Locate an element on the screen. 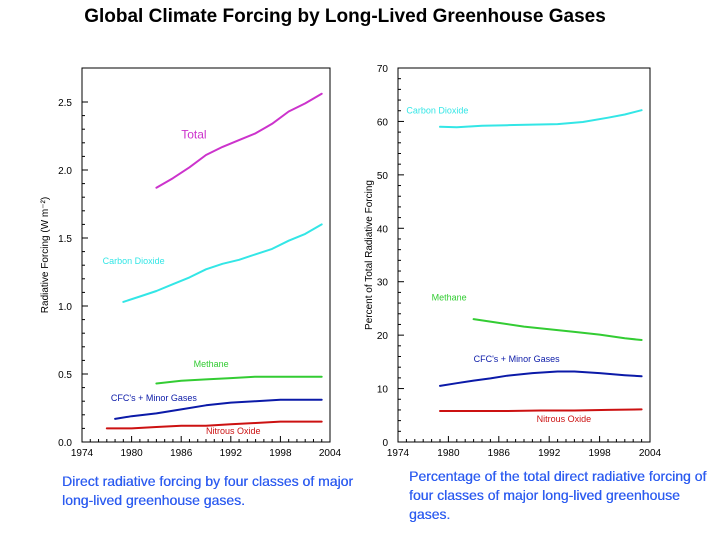  y-tick-label: 0.0 is located at coordinates (65, 443).